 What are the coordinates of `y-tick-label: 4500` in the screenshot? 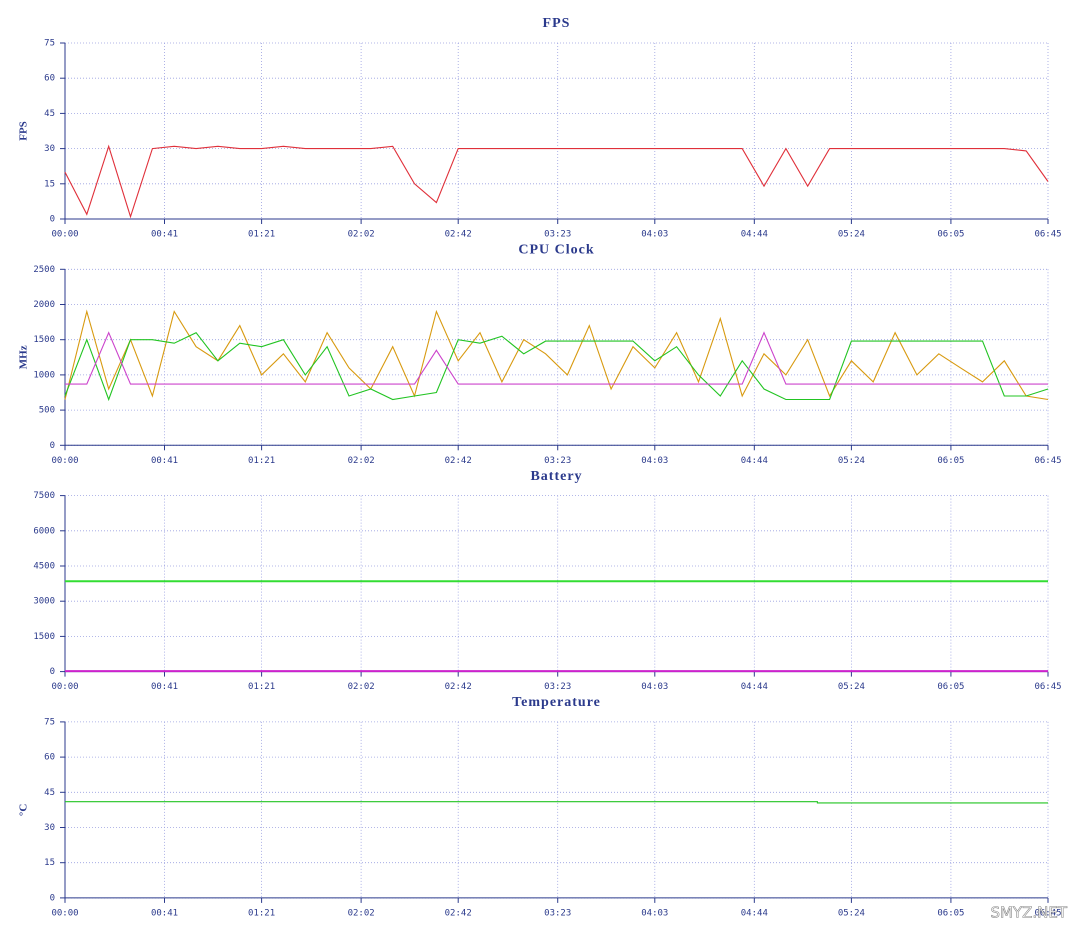 It's located at (44, 567).